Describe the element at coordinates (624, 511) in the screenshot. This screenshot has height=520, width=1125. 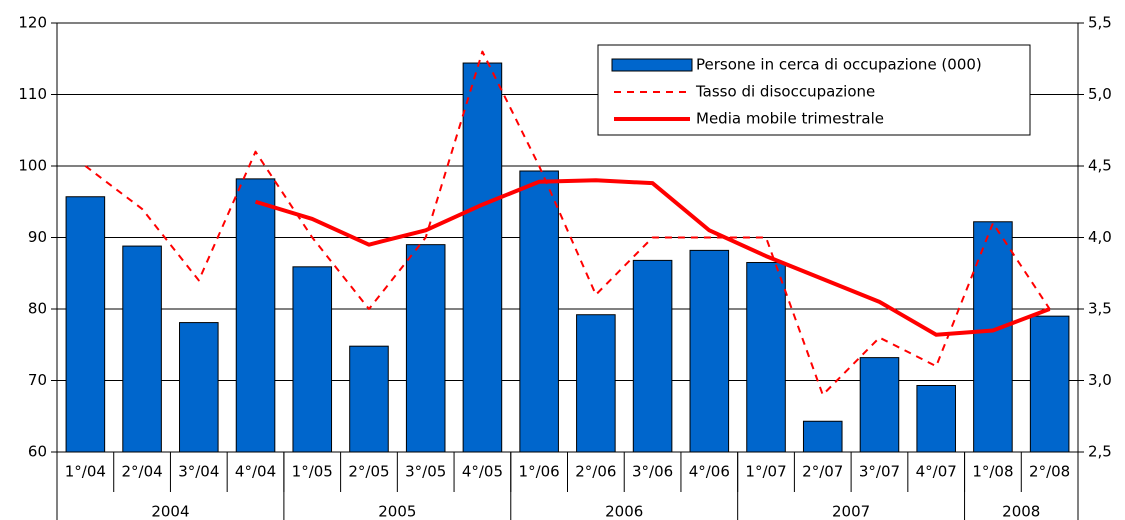
I see `x-group-label: 2006` at that location.